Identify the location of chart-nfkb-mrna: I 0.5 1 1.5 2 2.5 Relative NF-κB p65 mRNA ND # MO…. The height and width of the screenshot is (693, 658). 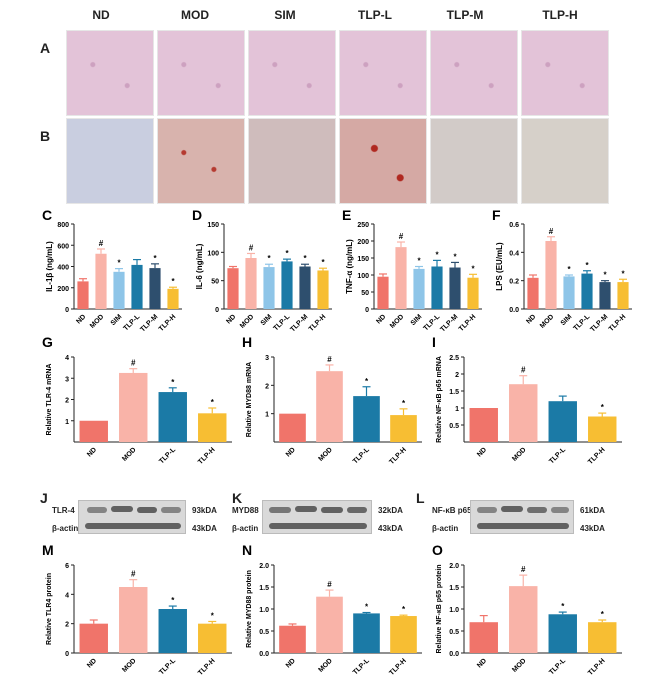
(527, 400).